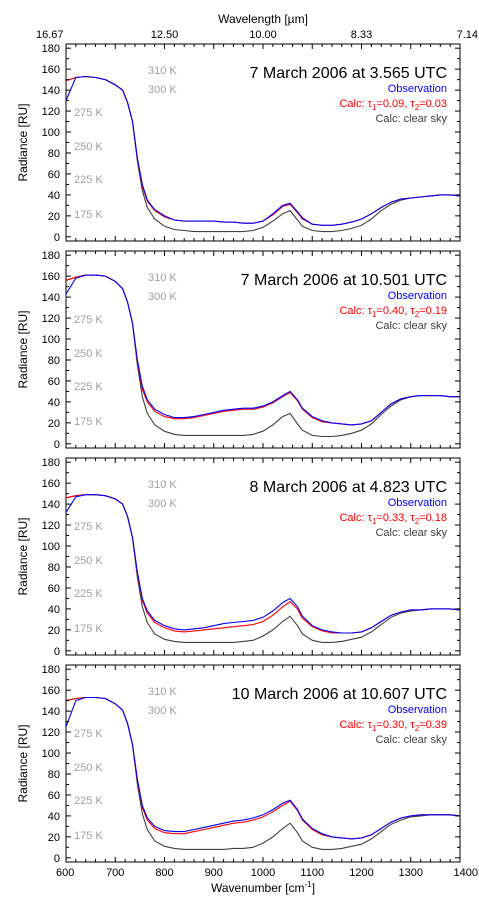 This screenshot has height=905, width=479. I want to click on bb-label: 300 K, so click(162, 297).